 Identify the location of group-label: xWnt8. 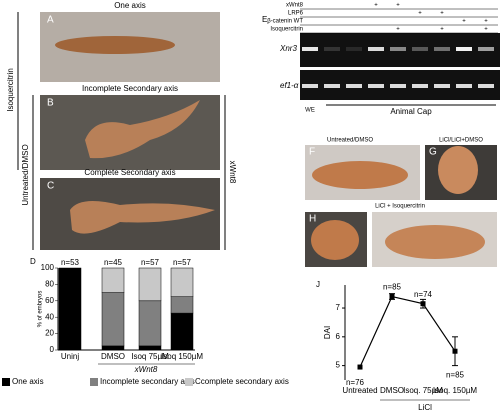
(146, 369).